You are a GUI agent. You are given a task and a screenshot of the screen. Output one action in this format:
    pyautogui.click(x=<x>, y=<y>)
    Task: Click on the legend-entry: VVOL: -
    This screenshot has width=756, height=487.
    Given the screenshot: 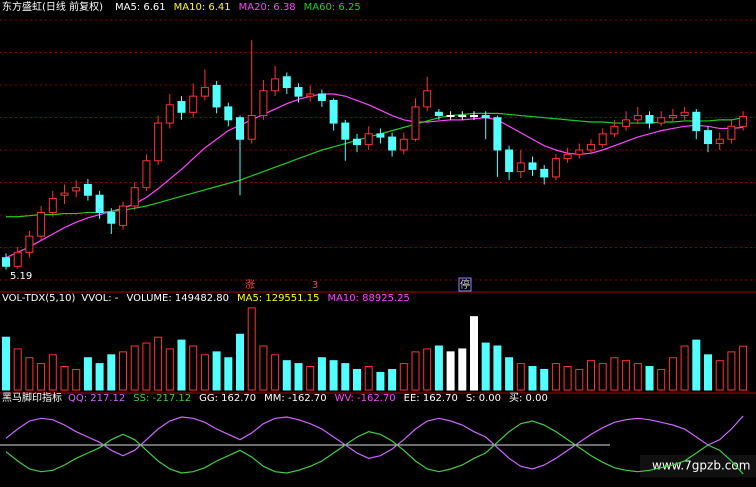 What is the action you would take?
    pyautogui.click(x=99, y=298)
    